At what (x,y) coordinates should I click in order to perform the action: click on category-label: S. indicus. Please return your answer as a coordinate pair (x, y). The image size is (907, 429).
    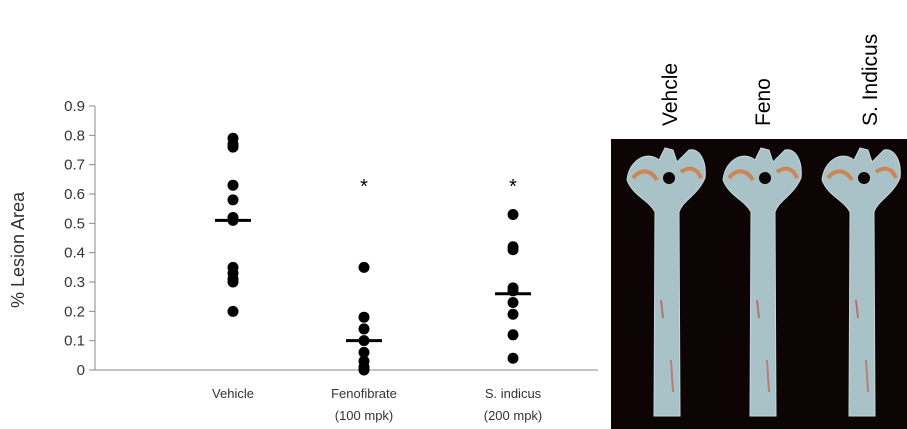
    Looking at the image, I should click on (513, 393).